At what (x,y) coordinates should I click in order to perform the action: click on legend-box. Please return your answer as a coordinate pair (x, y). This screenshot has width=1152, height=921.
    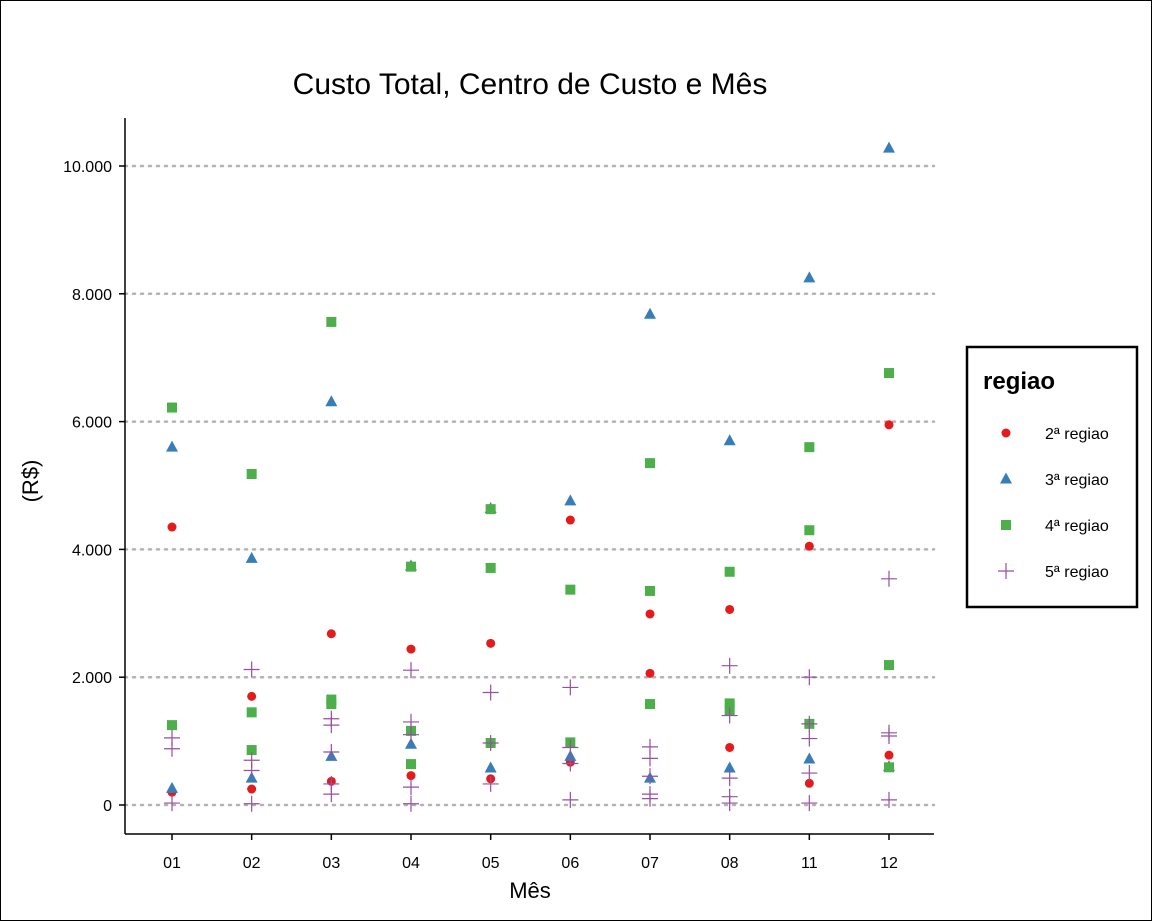
    Looking at the image, I should click on (1052, 477).